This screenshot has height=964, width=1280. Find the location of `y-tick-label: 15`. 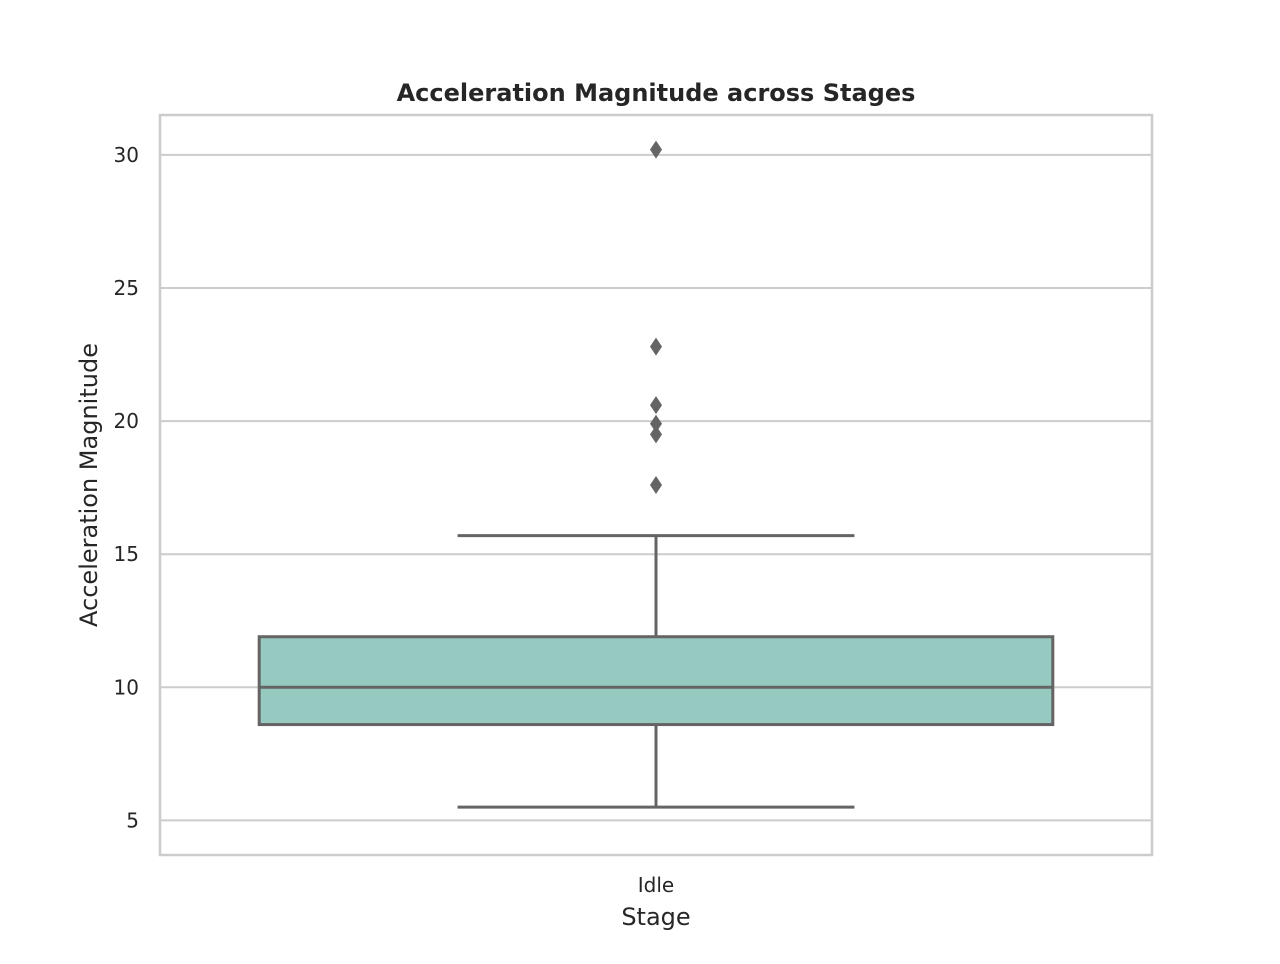

y-tick-label: 15 is located at coordinates (126, 554).